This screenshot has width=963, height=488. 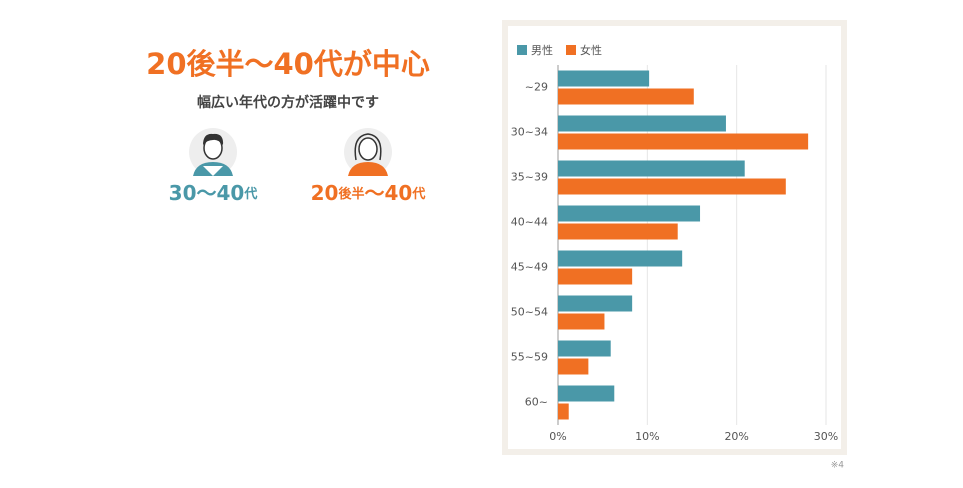 I want to click on label-part: 〜40, so click(x=389, y=193).